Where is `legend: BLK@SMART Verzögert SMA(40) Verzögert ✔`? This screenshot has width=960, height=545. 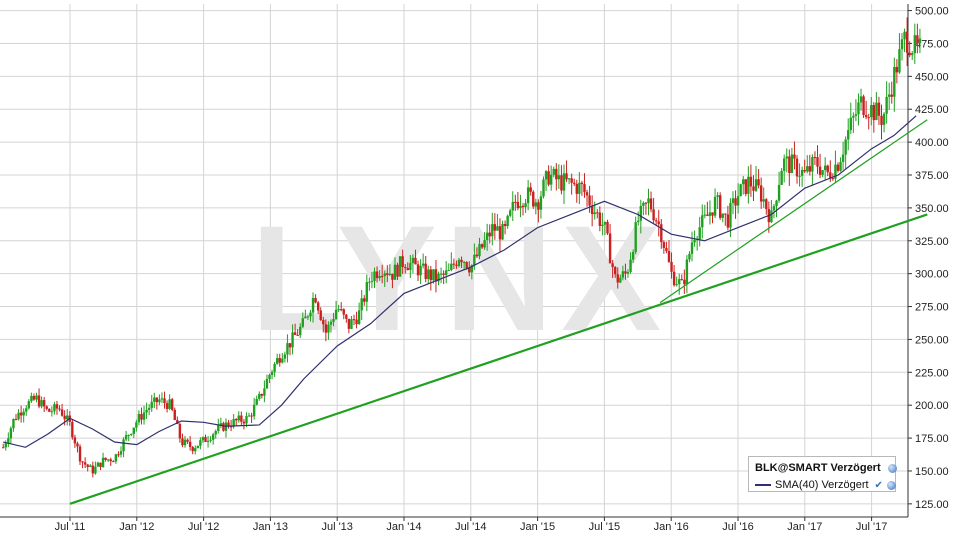 legend: BLK@SMART Verzögert SMA(40) Verzögert ✔ is located at coordinates (822, 474).